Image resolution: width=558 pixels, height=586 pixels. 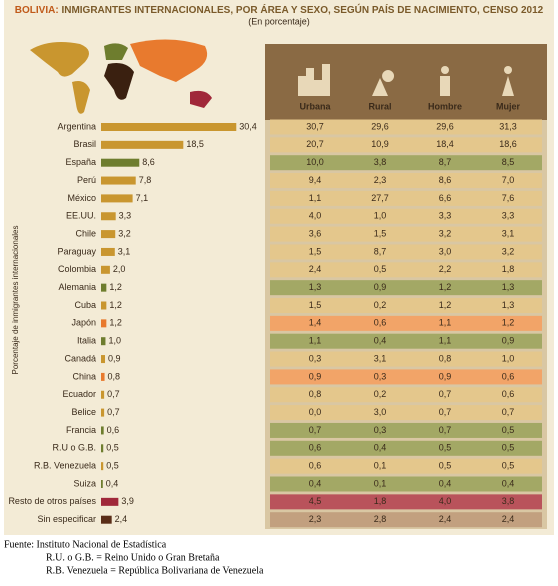 What do you see at coordinates (65, 466) in the screenshot?
I see `category-label: R.B. Venezuela` at bounding box center [65, 466].